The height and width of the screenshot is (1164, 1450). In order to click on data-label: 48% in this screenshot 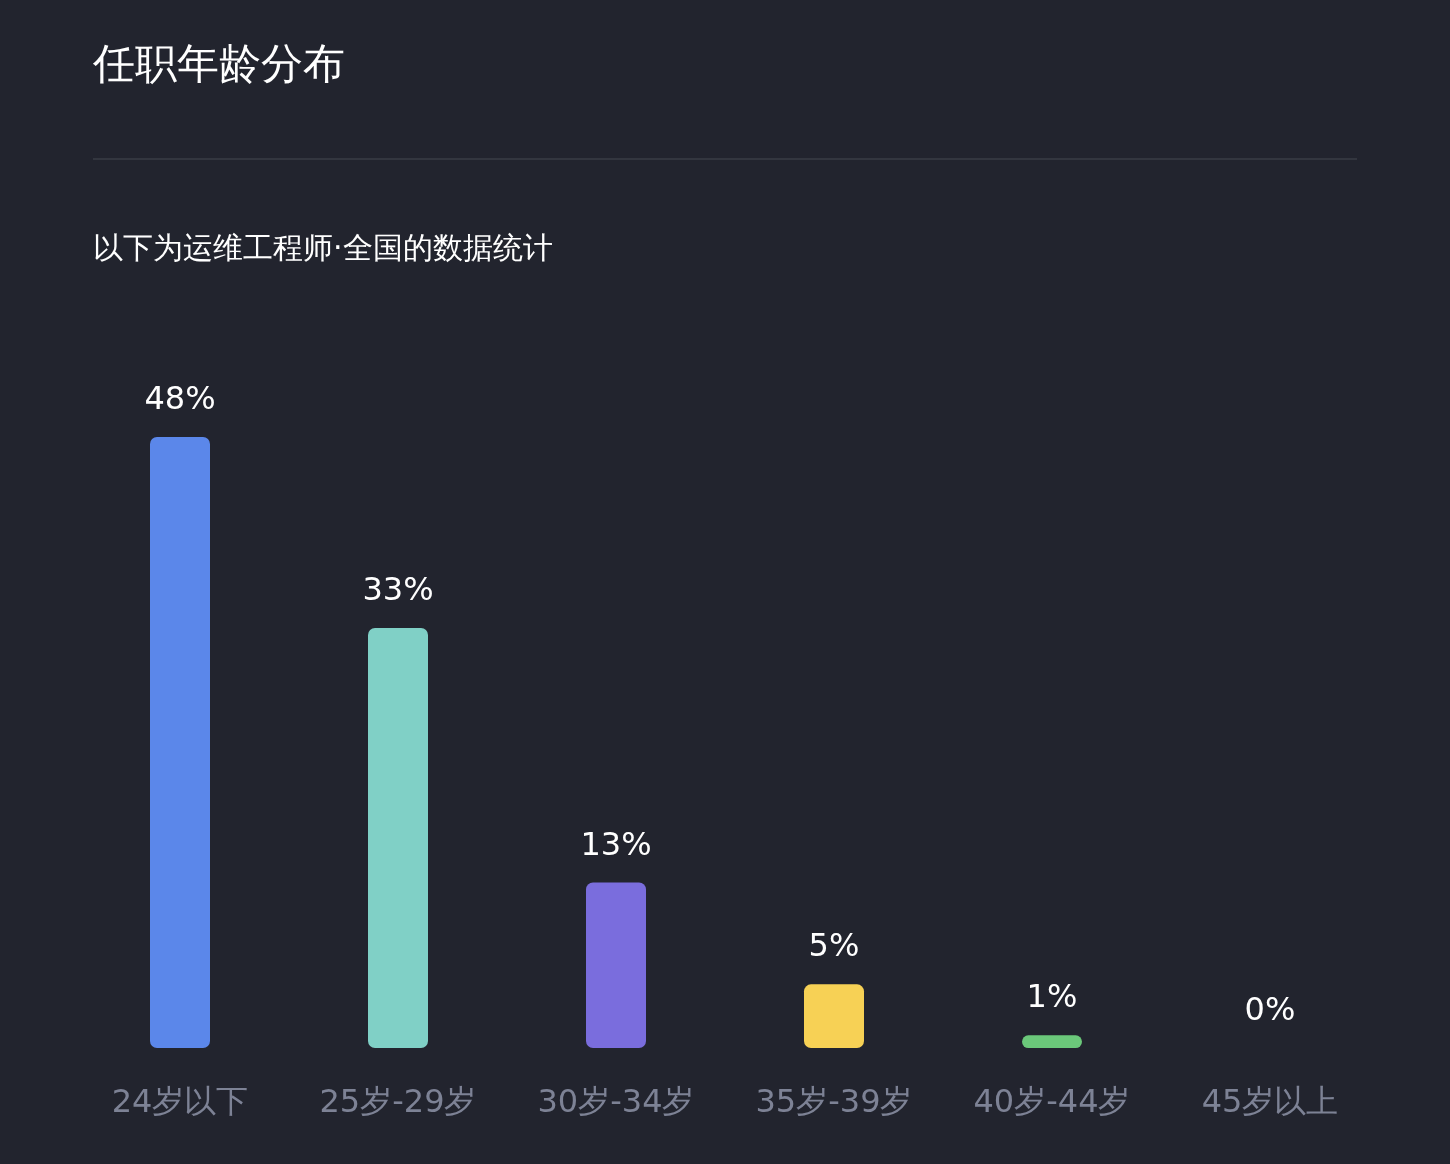, I will do `click(180, 398)`.